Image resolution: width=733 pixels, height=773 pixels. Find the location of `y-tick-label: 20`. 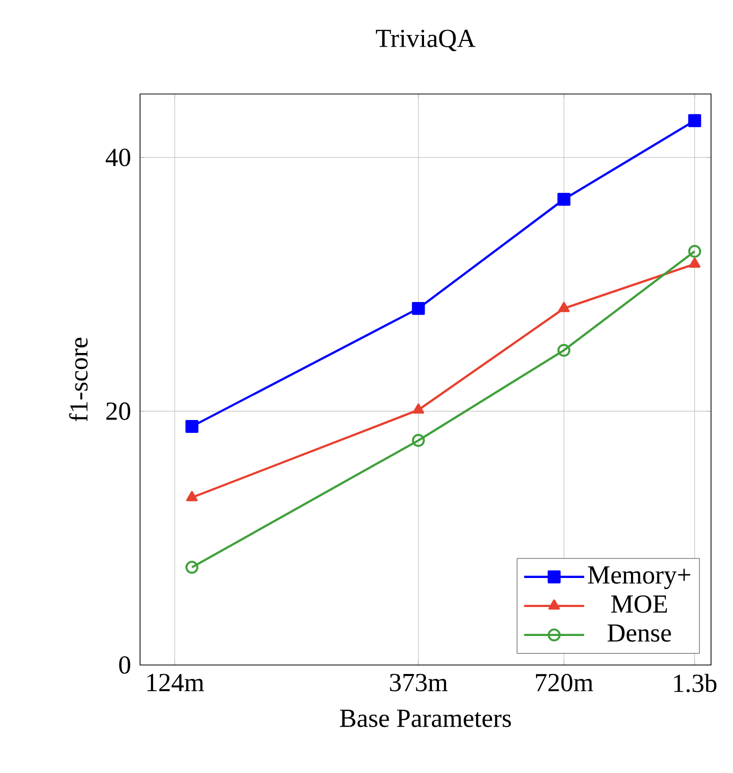

y-tick-label: 20 is located at coordinates (118, 411).